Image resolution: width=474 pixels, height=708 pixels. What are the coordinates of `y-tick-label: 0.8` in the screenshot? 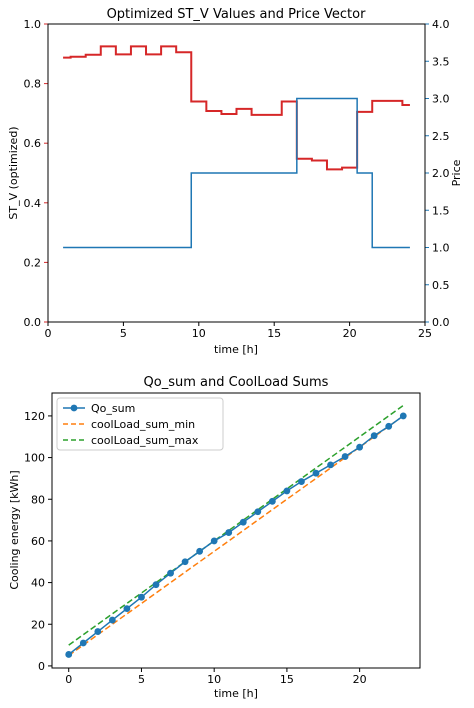 It's located at (33, 84).